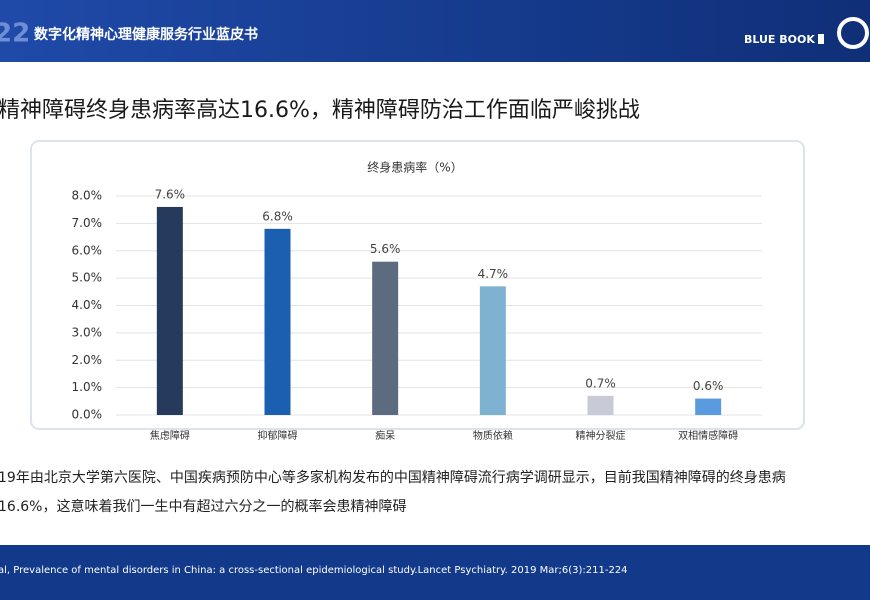 Image resolution: width=870 pixels, height=600 pixels. I want to click on footer-bar, so click(435, 572).